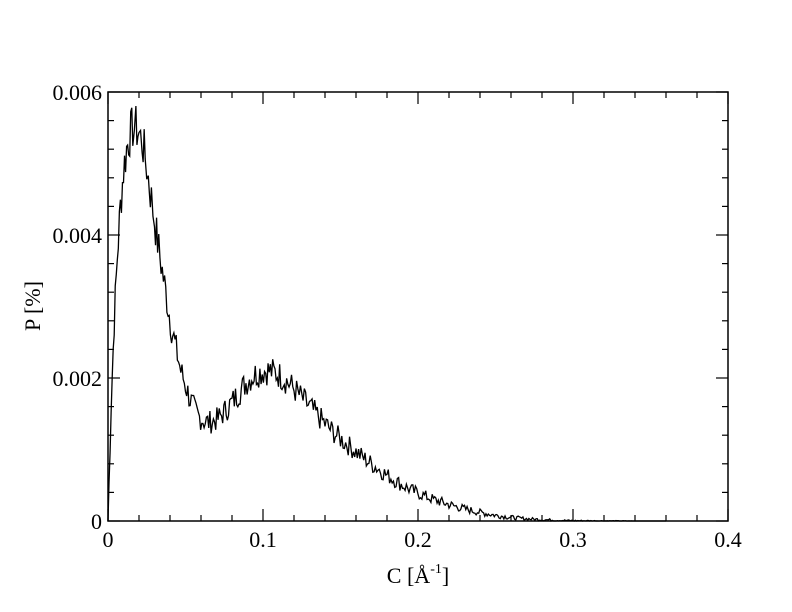 The image size is (792, 612). Describe the element at coordinates (573, 539) in the screenshot. I see `x-tick-label: 0.3` at that location.